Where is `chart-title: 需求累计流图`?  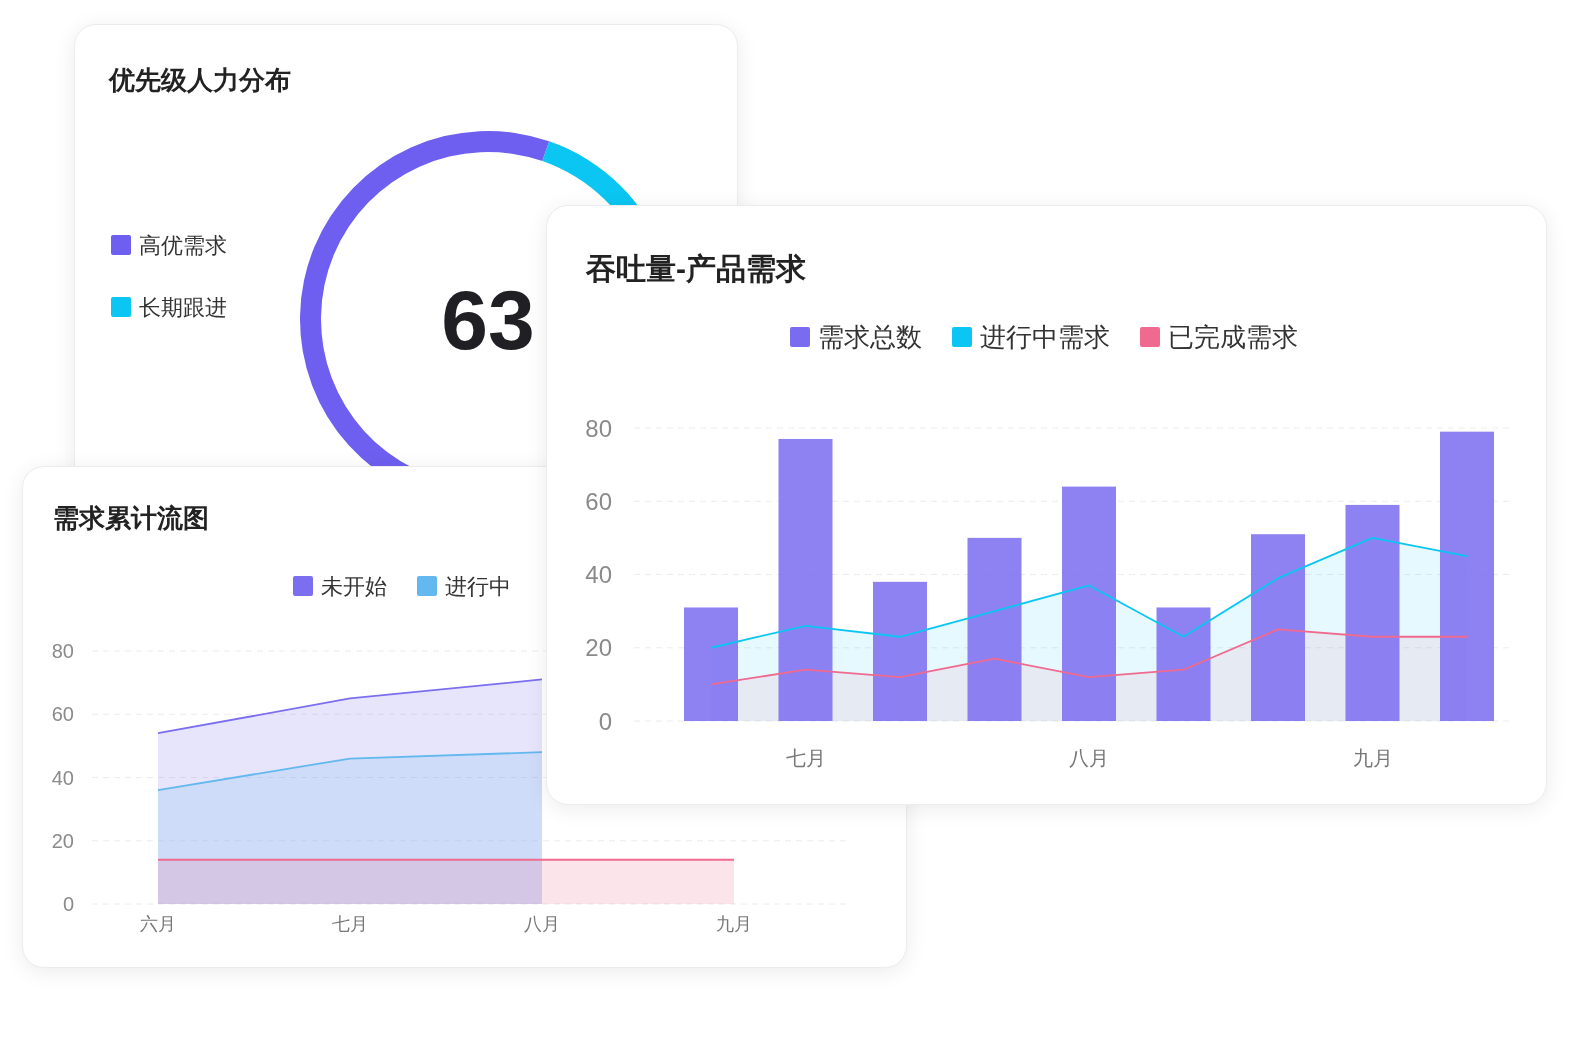
chart-title: 需求累计流图 is located at coordinates (131, 518).